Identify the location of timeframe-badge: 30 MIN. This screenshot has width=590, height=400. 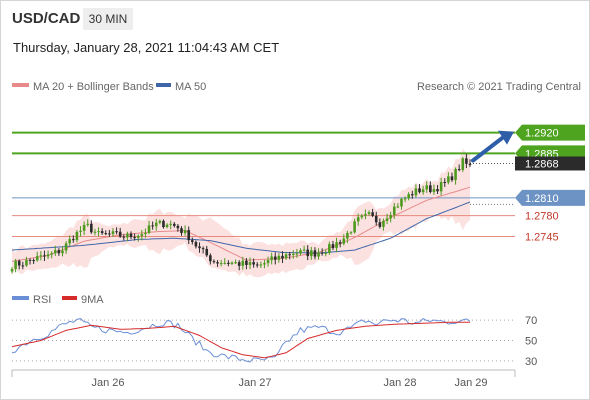
(108, 19).